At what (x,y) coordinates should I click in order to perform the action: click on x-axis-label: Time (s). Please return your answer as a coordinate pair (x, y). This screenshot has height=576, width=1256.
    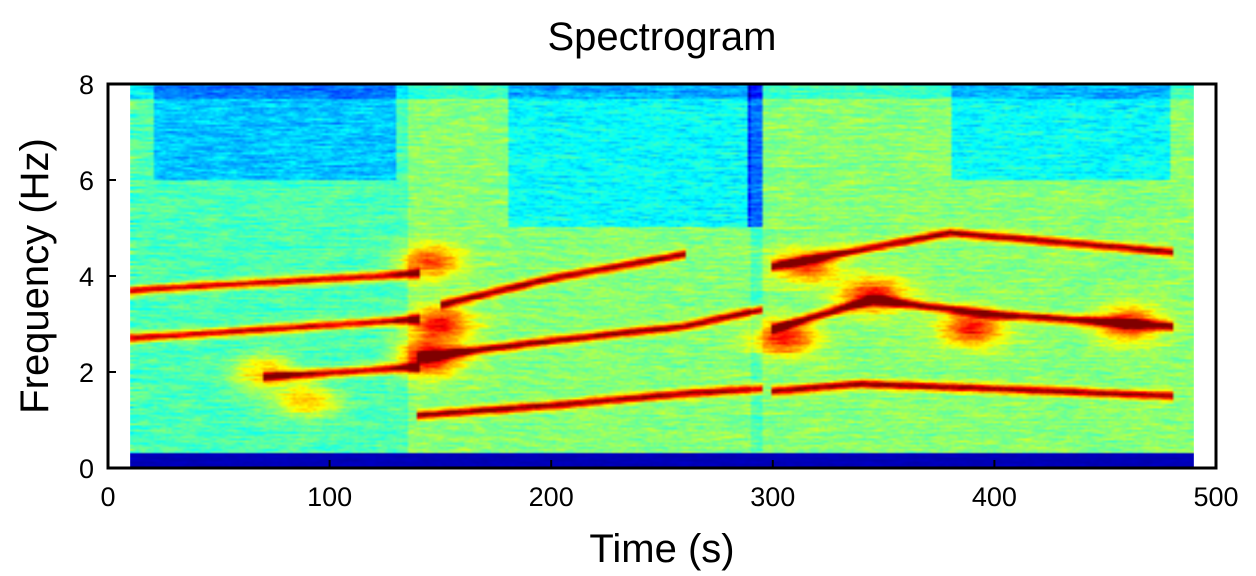
    Looking at the image, I should click on (661, 549).